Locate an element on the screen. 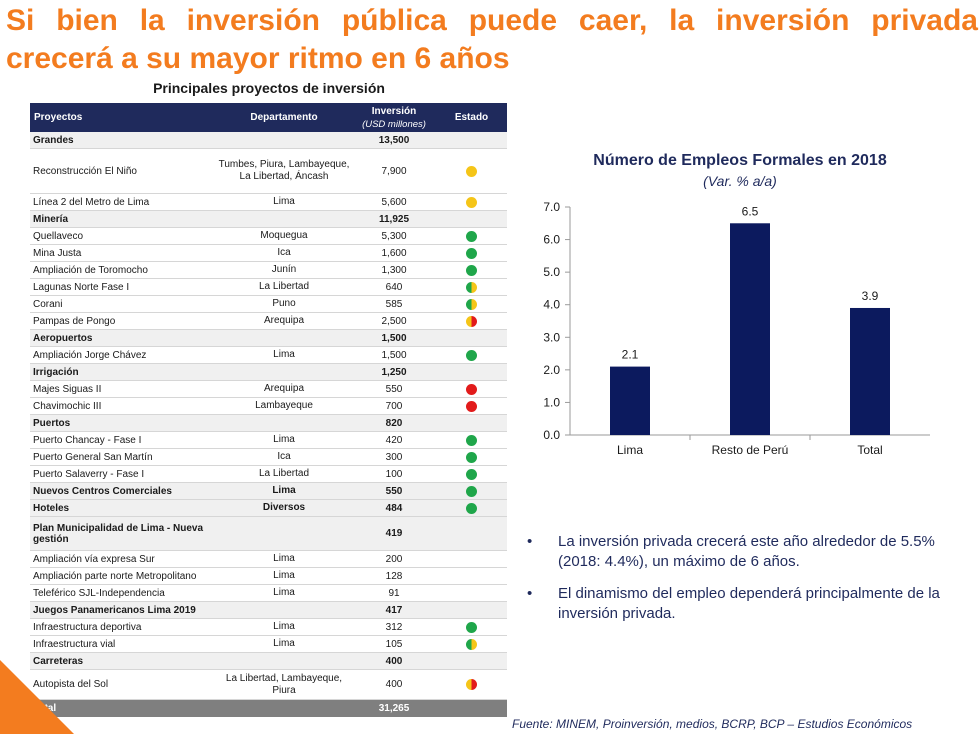 Image resolution: width=980 pixels, height=734 pixels. cell-project: Lagunas Norte Fase I is located at coordinates (81, 287).